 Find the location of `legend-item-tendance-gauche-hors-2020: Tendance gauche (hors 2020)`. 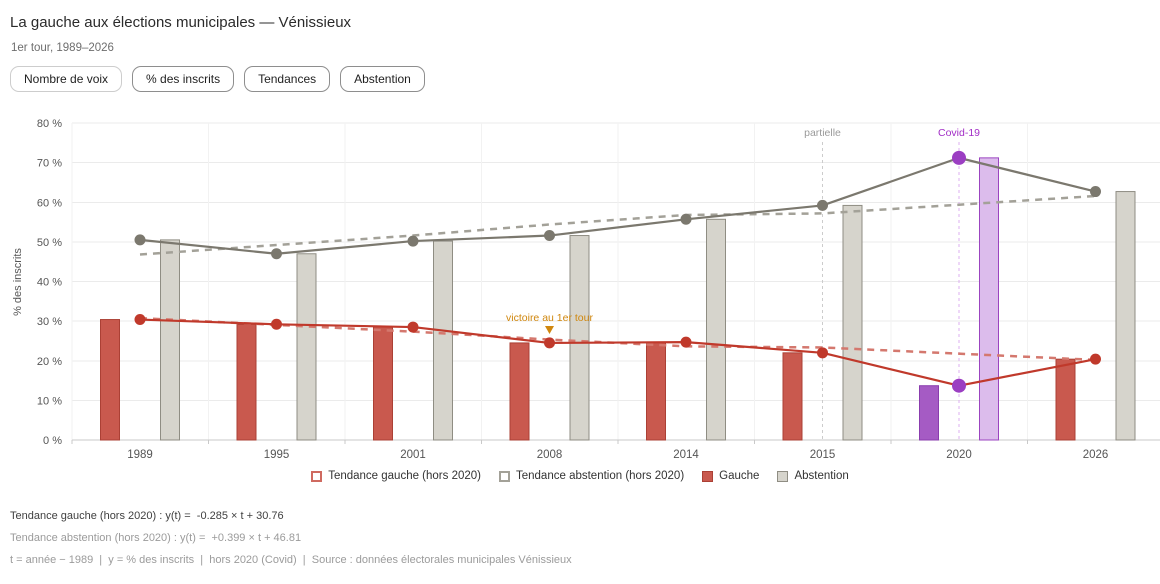

legend-item-tendance-gauche-hors-2020: Tendance gauche (hors 2020) is located at coordinates (396, 476).